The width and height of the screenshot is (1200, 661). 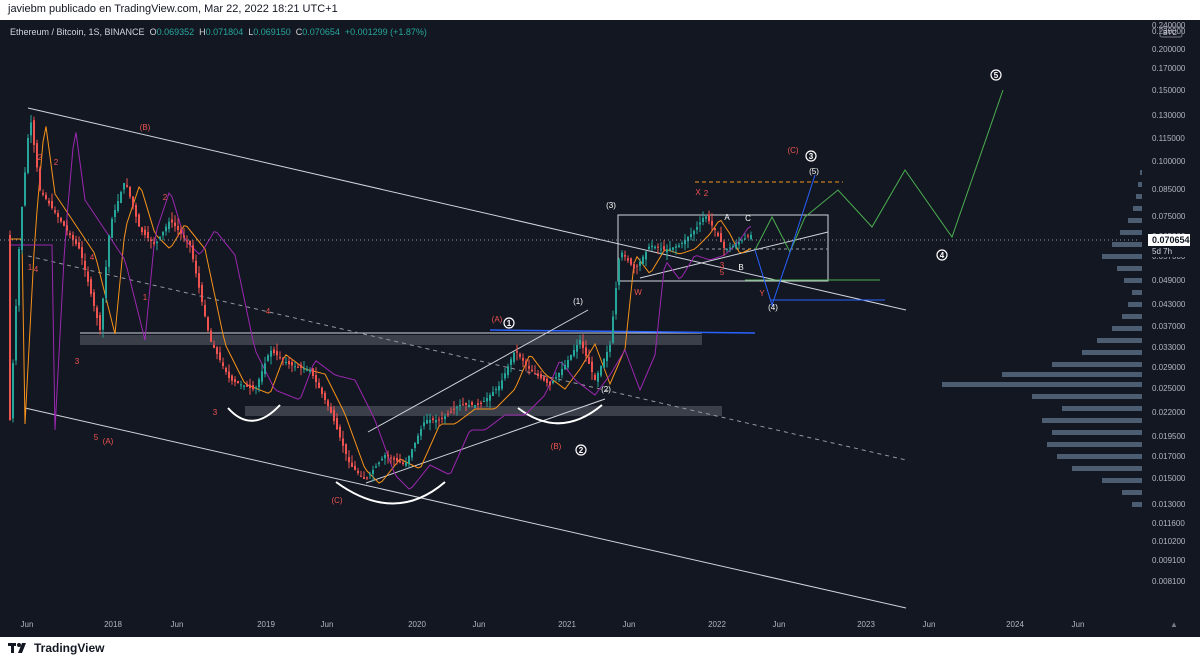 I want to click on time-tick-label: 2024, so click(x=1015, y=624).